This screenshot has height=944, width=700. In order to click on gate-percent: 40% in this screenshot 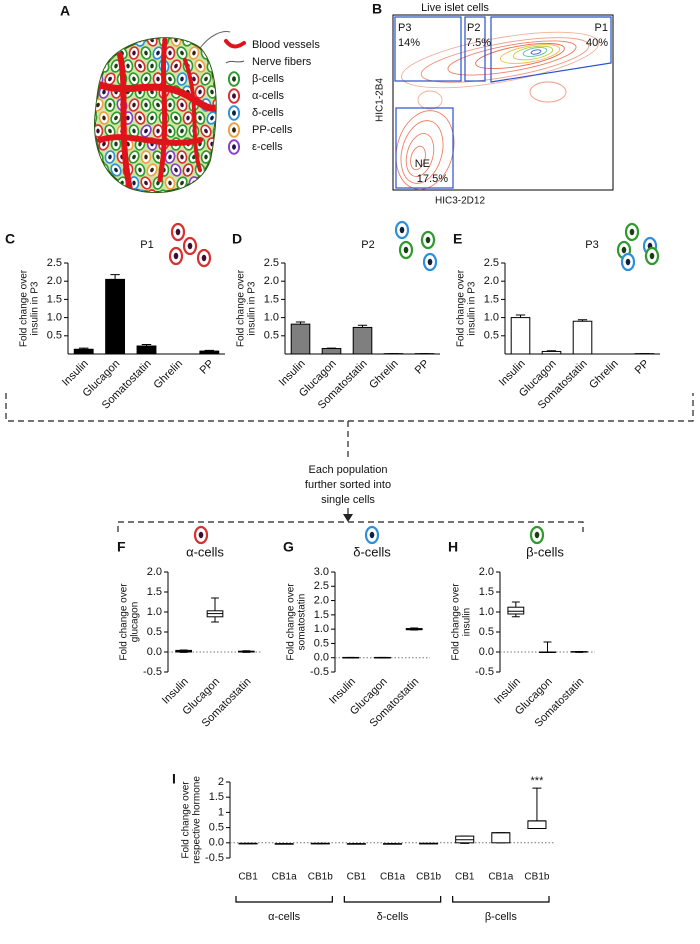, I will do `click(597, 43)`.